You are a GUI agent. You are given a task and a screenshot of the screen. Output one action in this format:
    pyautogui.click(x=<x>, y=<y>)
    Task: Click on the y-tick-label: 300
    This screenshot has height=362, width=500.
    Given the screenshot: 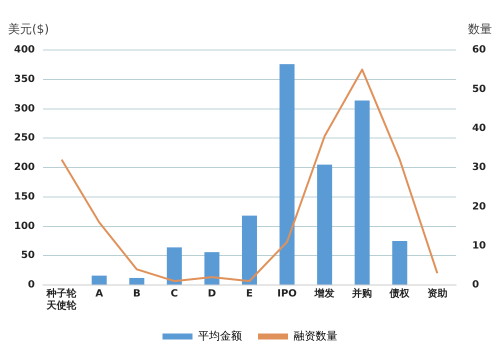 What is the action you would take?
    pyautogui.click(x=24, y=108)
    